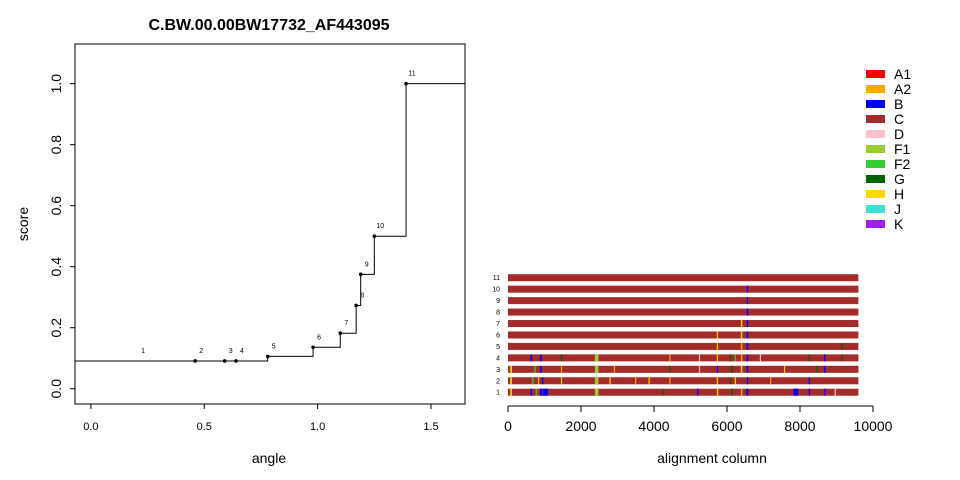 This screenshot has height=480, width=960. Describe the element at coordinates (888, 74) in the screenshot. I see `legend-item: A1` at that location.